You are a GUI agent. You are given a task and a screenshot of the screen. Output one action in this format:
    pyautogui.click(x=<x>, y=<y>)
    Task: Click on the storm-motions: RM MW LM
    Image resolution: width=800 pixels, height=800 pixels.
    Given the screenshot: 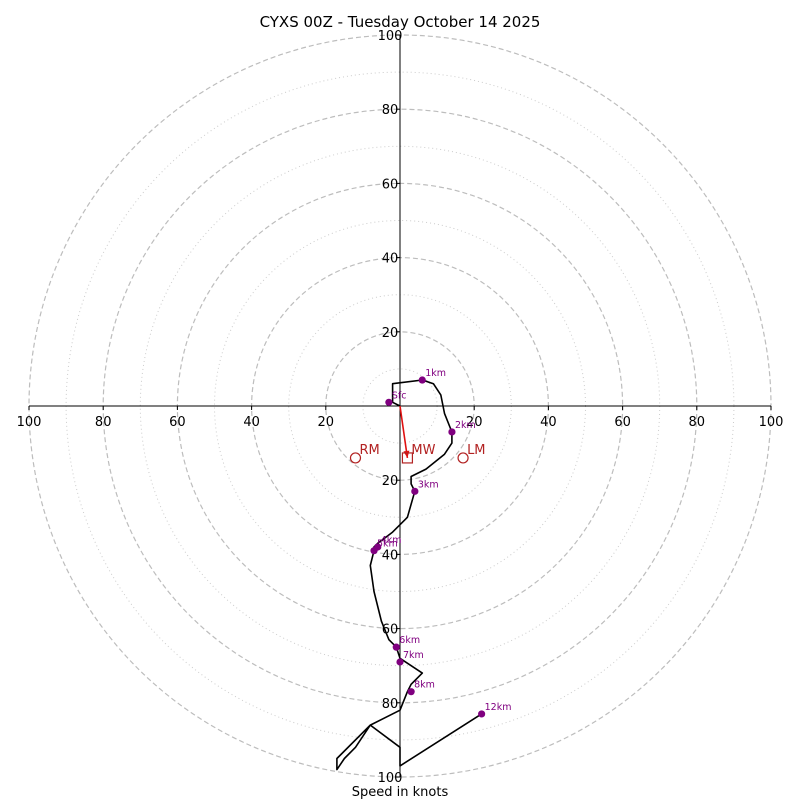 What is the action you would take?
    pyautogui.click(x=417, y=453)
    